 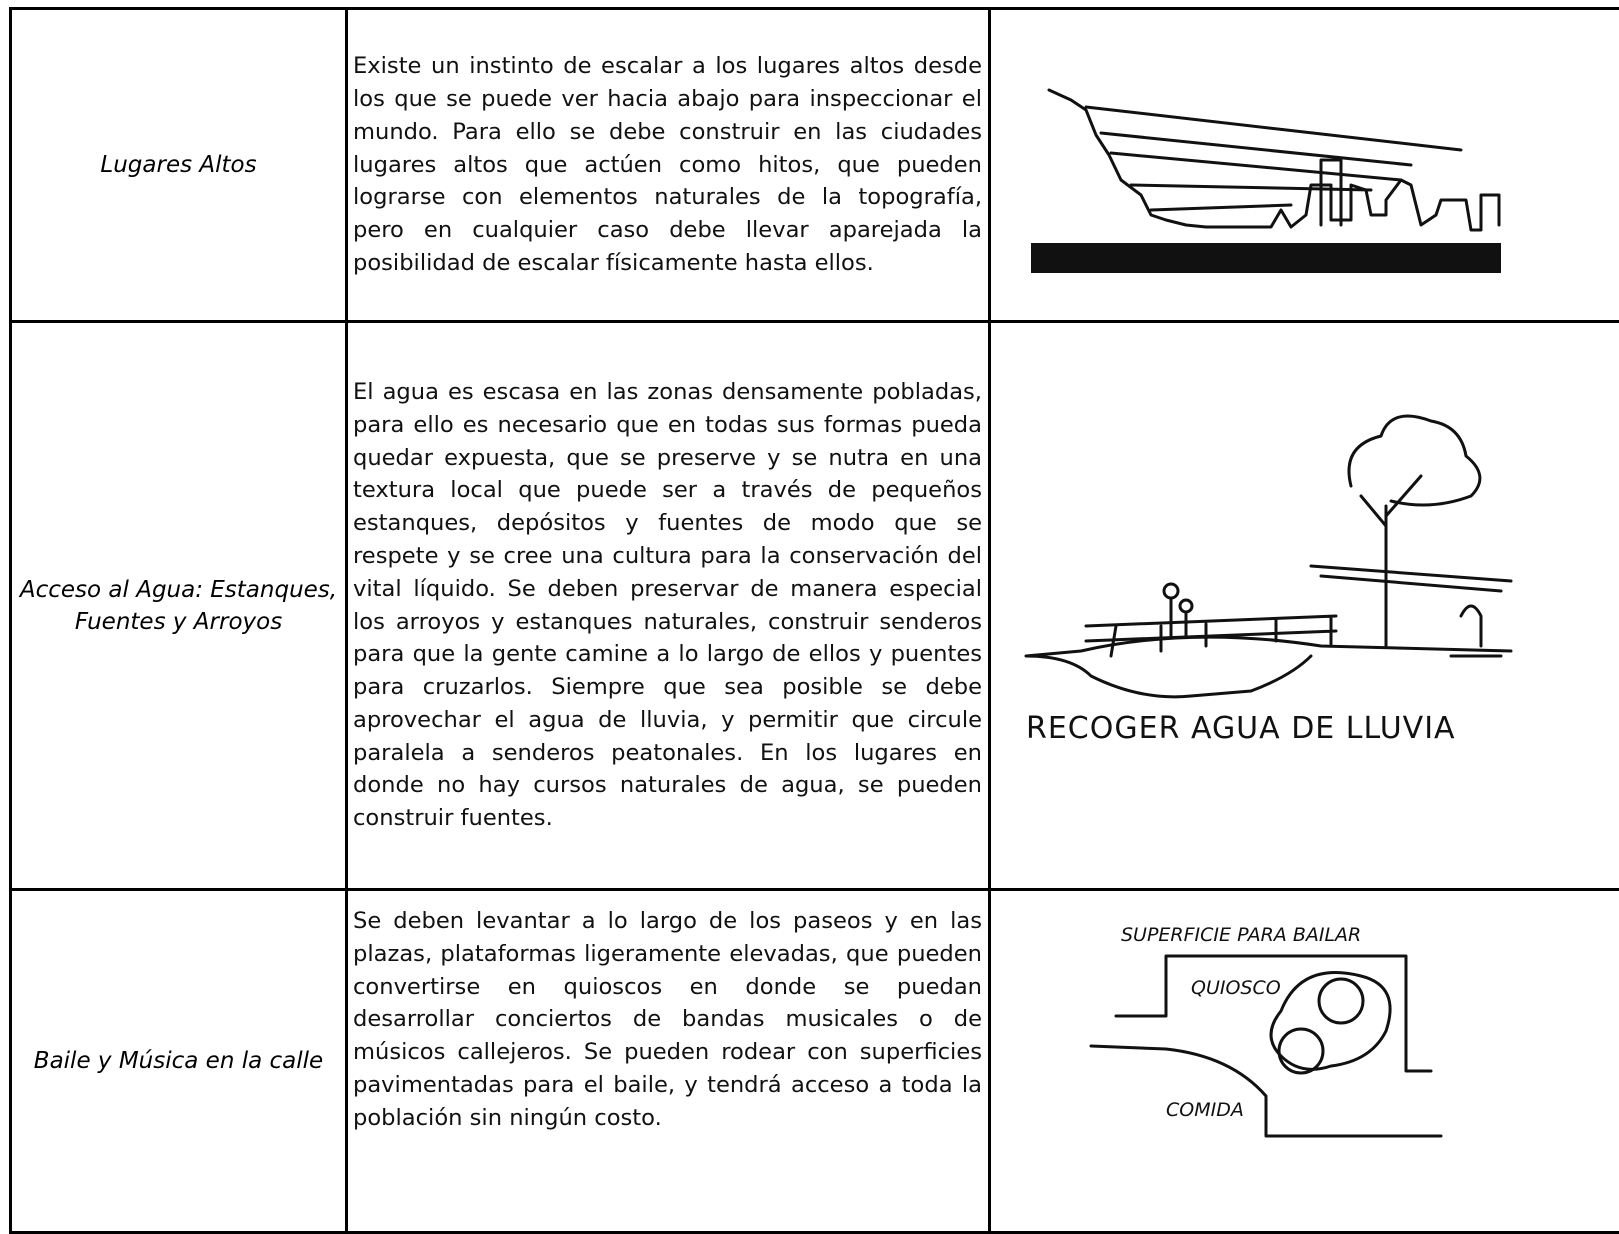 I want to click on sketch-label: COMIDA, so click(x=1205, y=1110).